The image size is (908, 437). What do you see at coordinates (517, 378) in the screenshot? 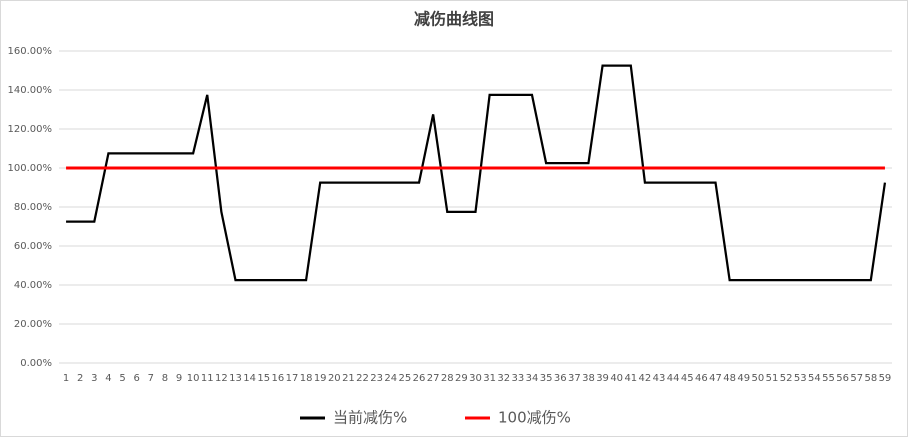
I see `x-tick-label: 33` at bounding box center [517, 378].